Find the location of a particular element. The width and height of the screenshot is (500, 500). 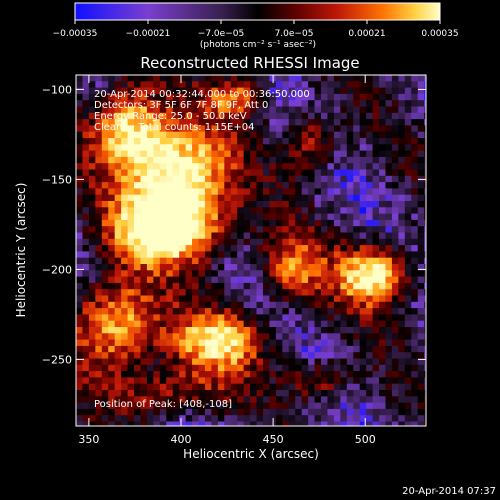

footer-timestamp: 20-Apr-2014 07:37 is located at coordinates (449, 491).